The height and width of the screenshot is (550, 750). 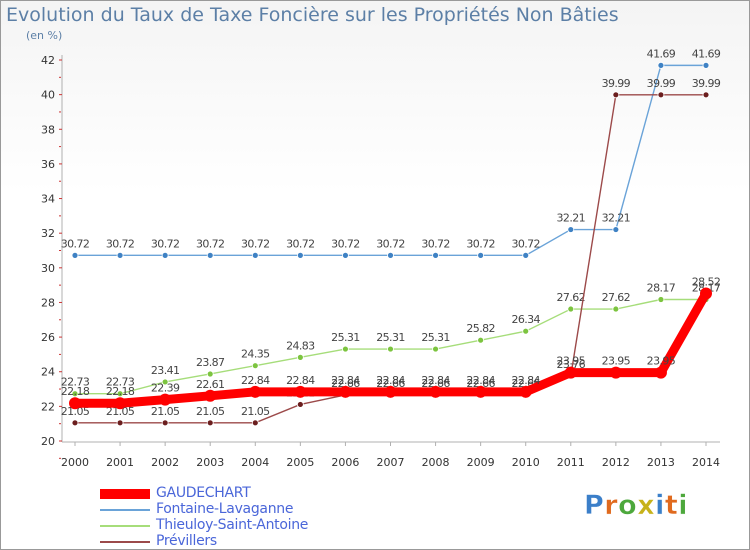 I want to click on y-tick-label: 36, so click(x=48, y=164).